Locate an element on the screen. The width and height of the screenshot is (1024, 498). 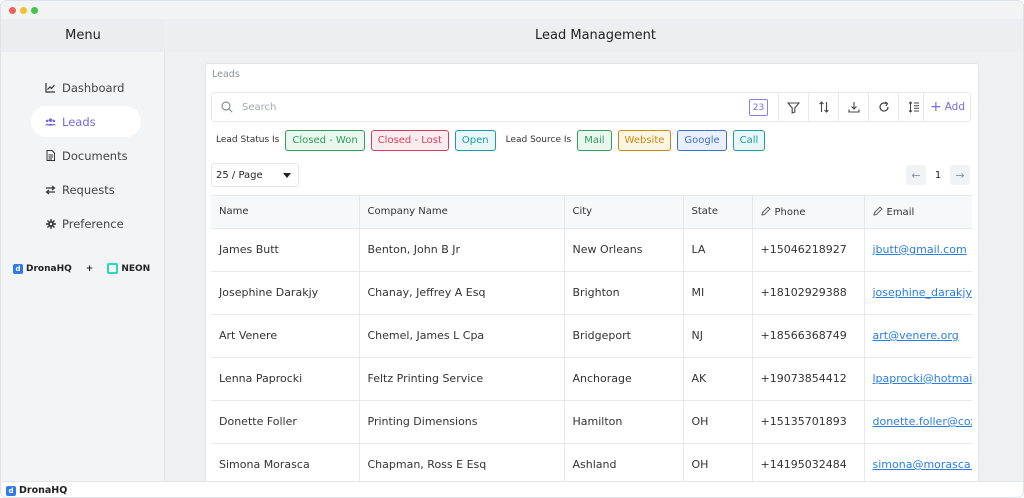
column-header-label: City is located at coordinates (582, 212).